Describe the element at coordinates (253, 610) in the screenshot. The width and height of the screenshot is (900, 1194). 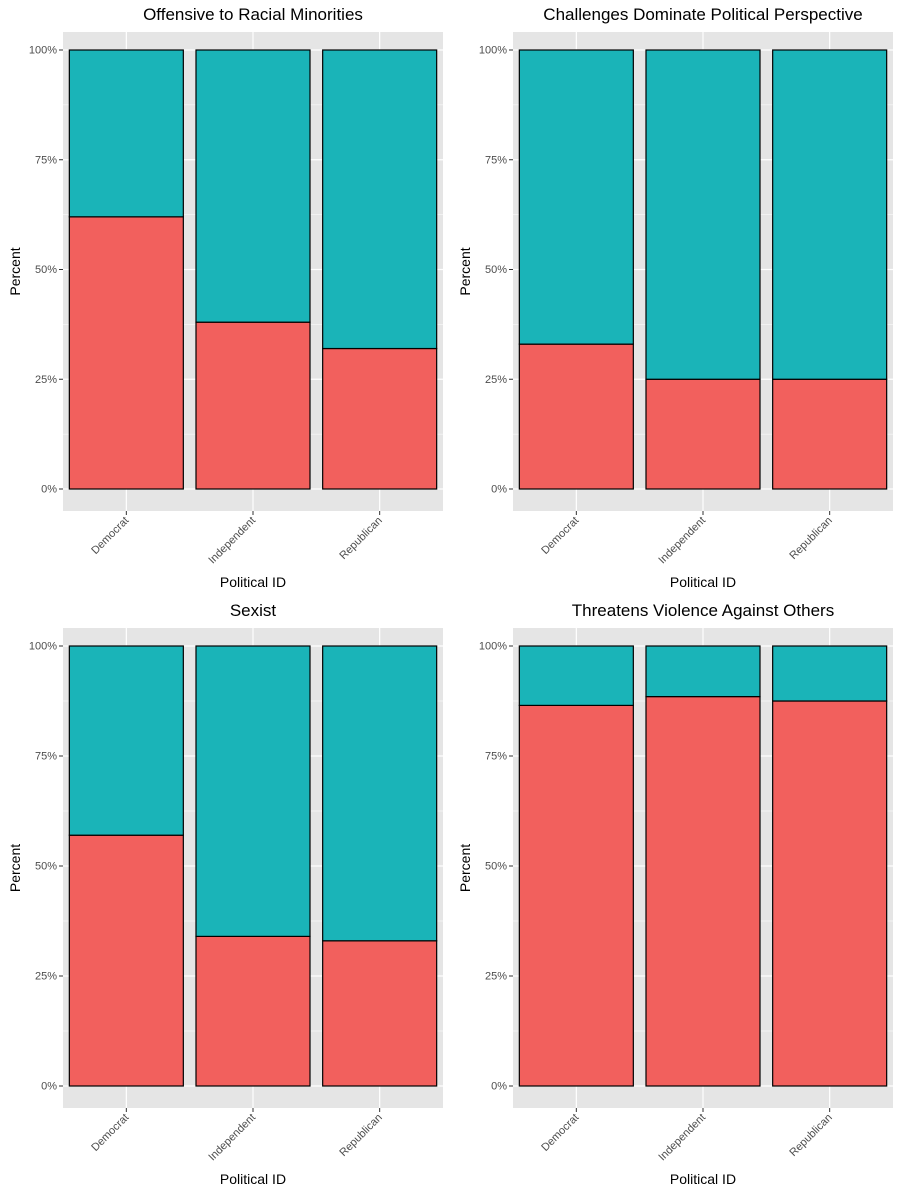
I see `chart-title: Sexist` at that location.